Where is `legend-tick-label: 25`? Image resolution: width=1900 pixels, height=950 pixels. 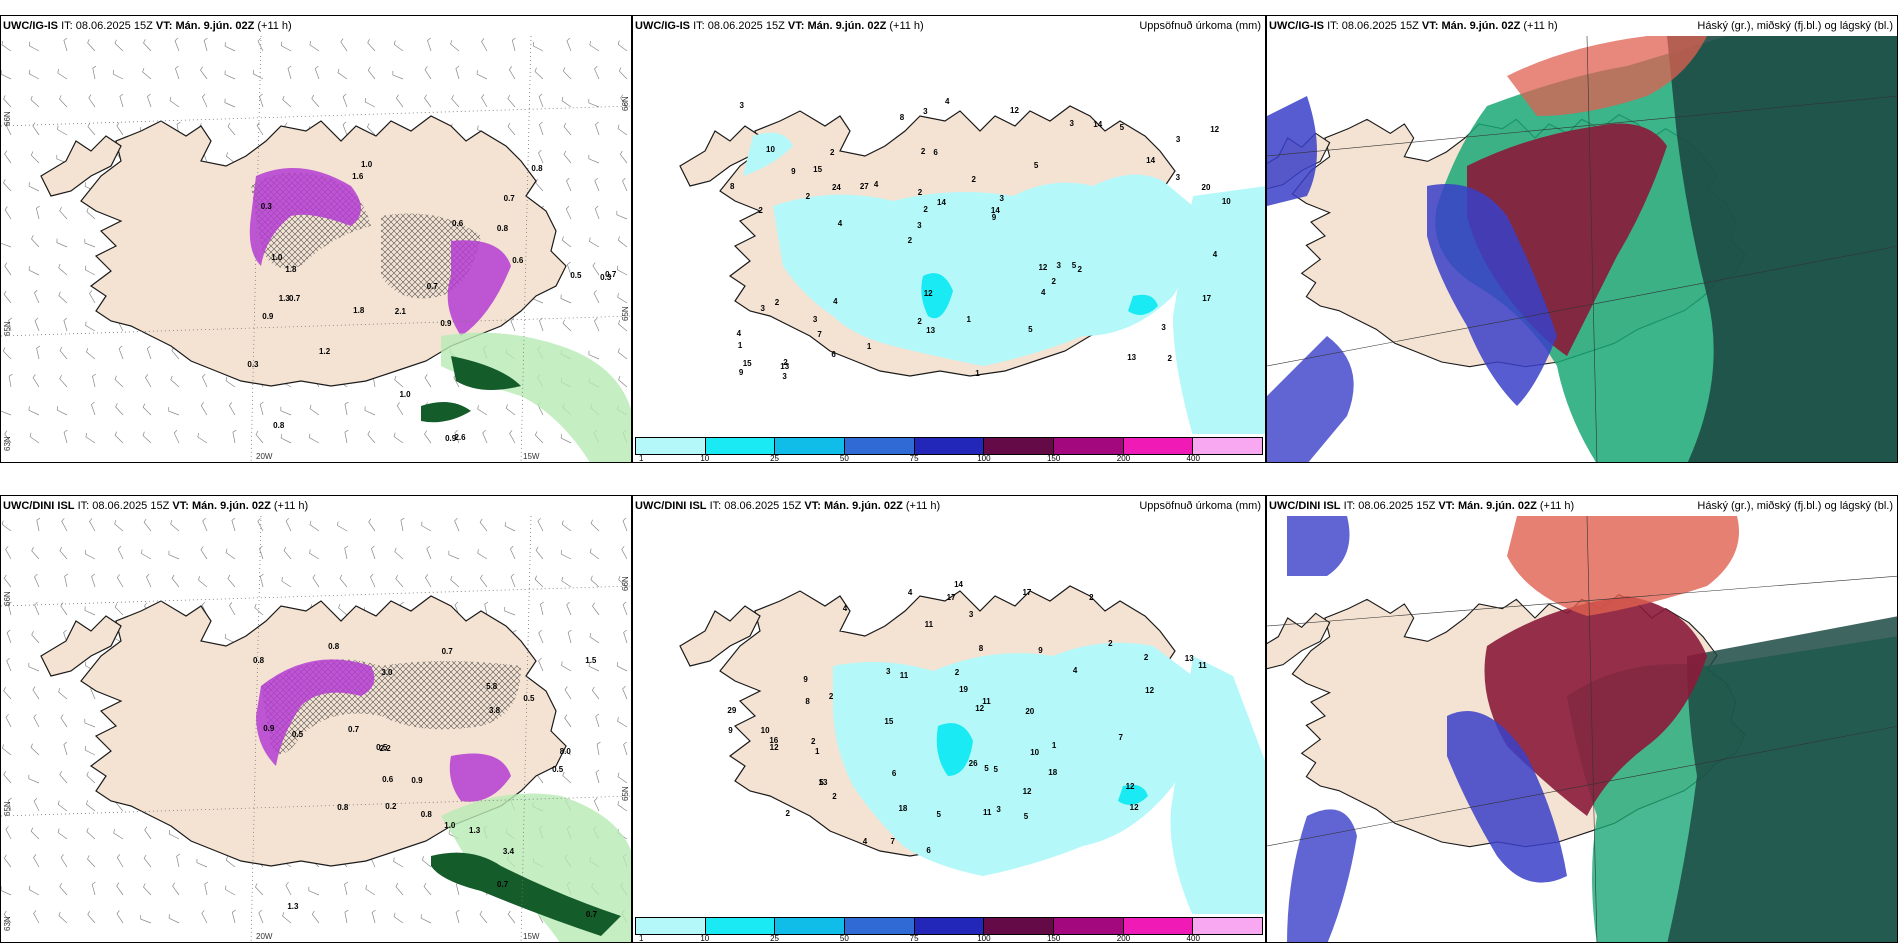 legend-tick-label: 25 is located at coordinates (774, 938).